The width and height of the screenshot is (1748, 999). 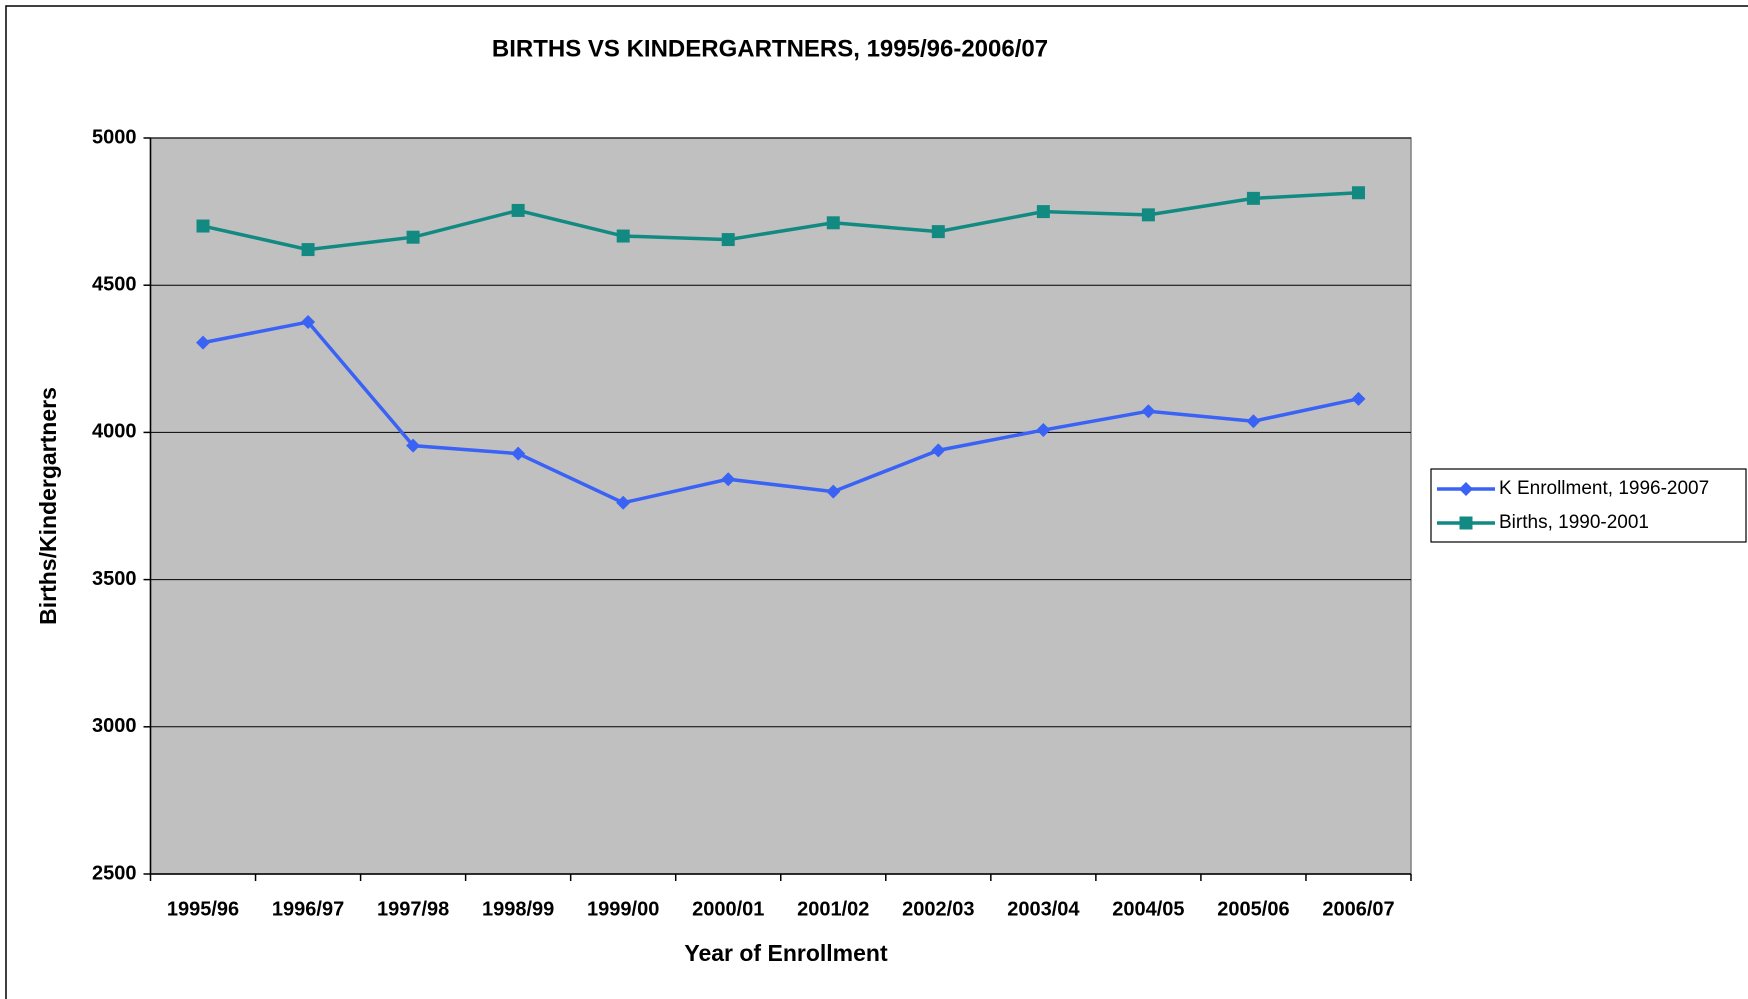 What do you see at coordinates (1253, 909) in the screenshot?
I see `x-tick-label: 2005/06` at bounding box center [1253, 909].